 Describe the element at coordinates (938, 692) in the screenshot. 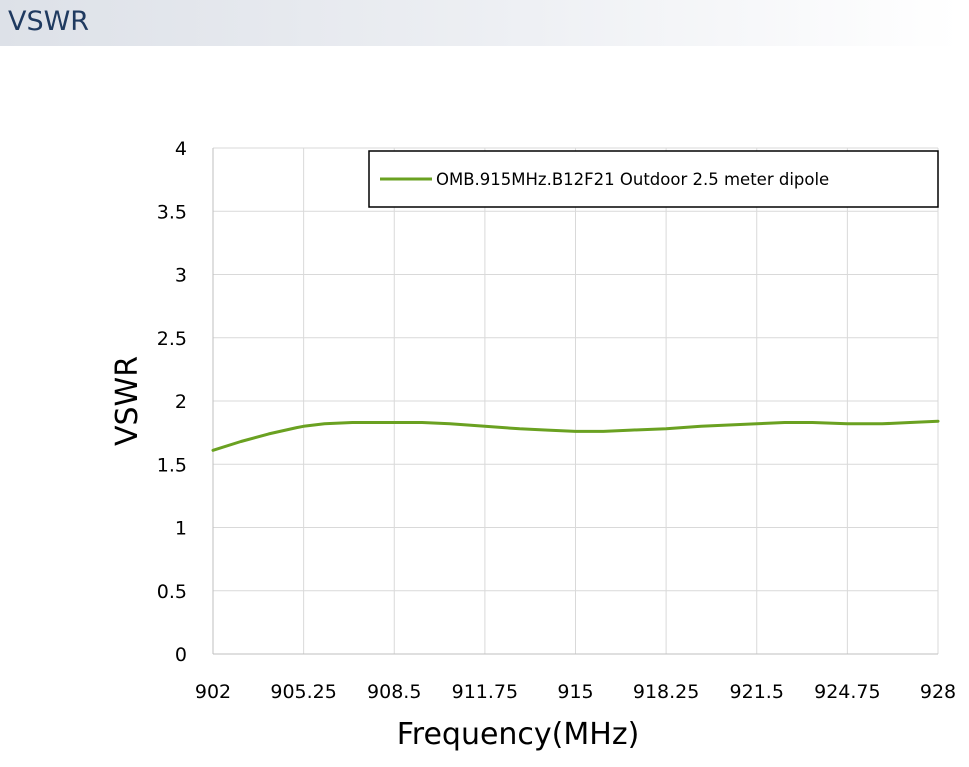

I see `x-tick-label: 928` at that location.